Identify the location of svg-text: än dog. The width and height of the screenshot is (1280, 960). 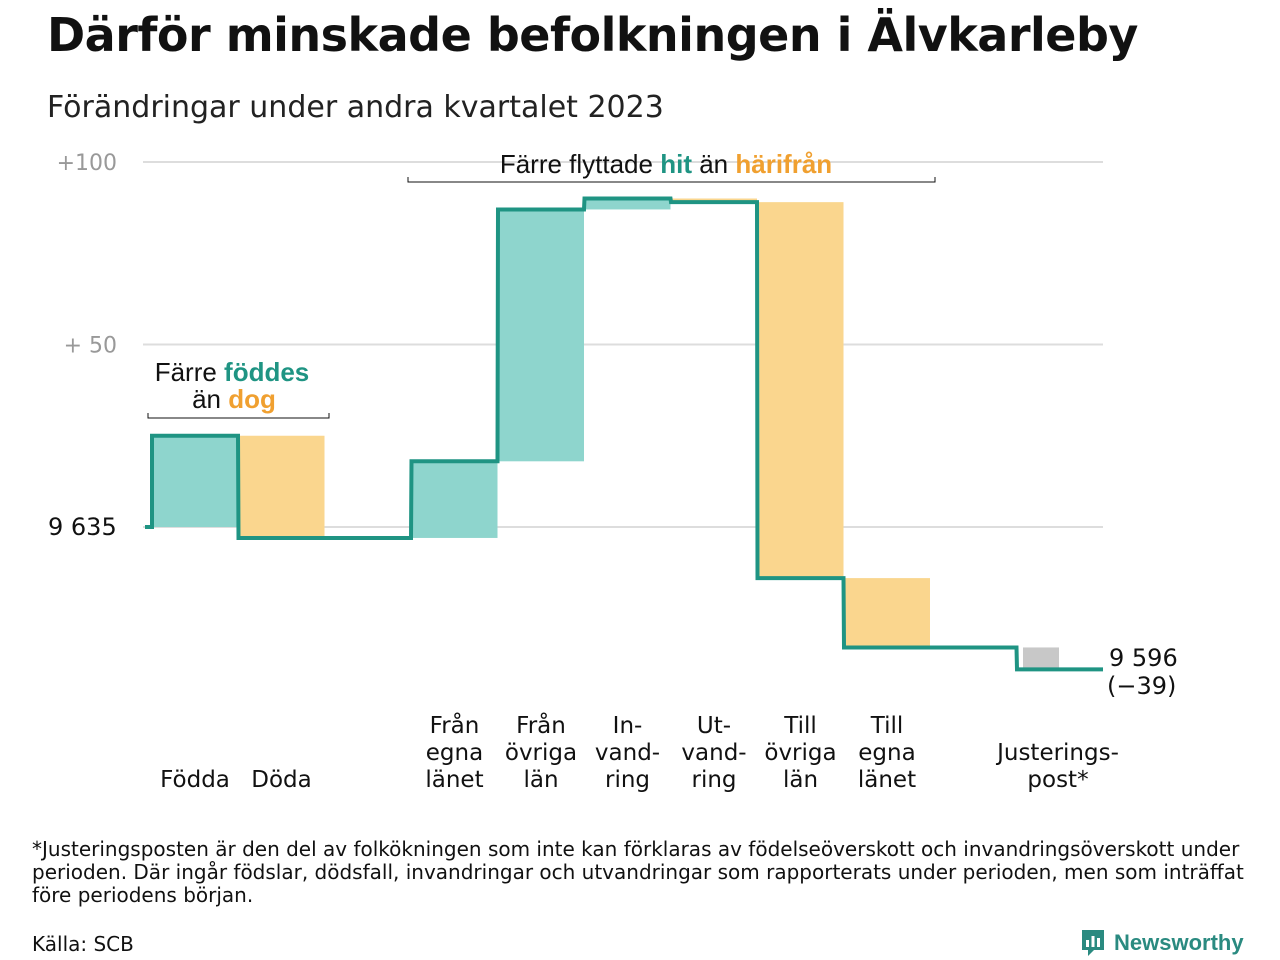
(234, 399).